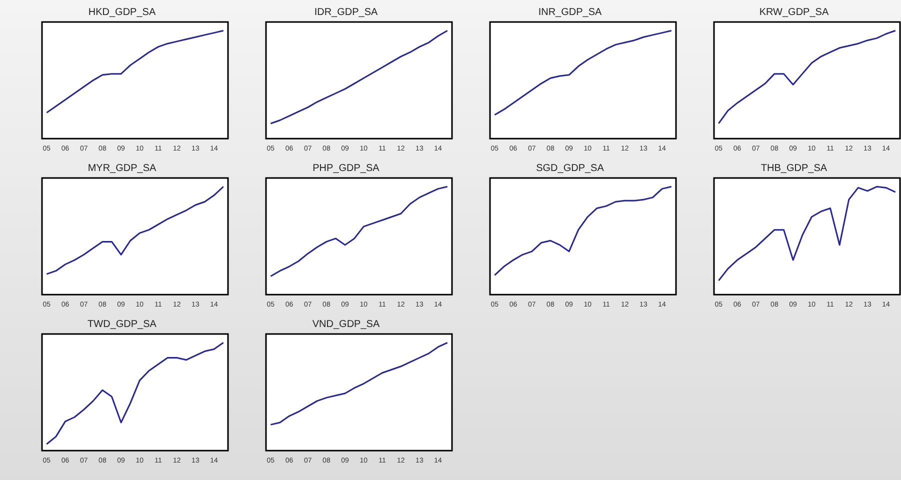 This screenshot has height=480, width=901. What do you see at coordinates (346, 13) in the screenshot?
I see `chart-title: IDR_GDP_SA` at bounding box center [346, 13].